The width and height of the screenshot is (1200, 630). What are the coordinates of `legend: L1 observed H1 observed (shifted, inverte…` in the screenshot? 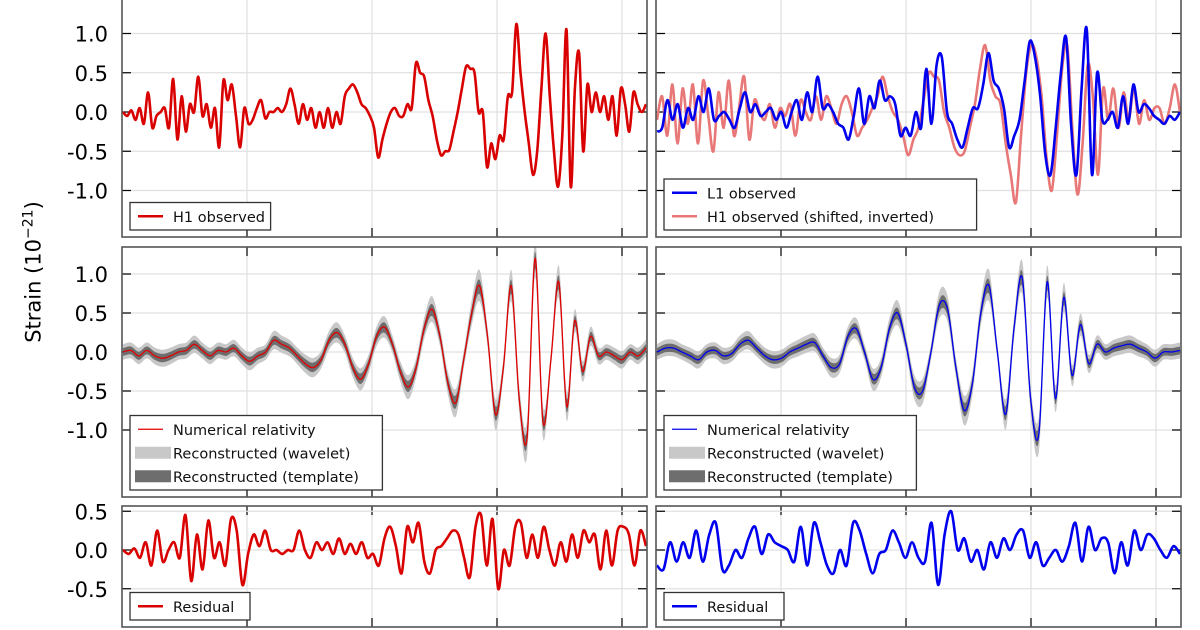 It's located at (820, 204).